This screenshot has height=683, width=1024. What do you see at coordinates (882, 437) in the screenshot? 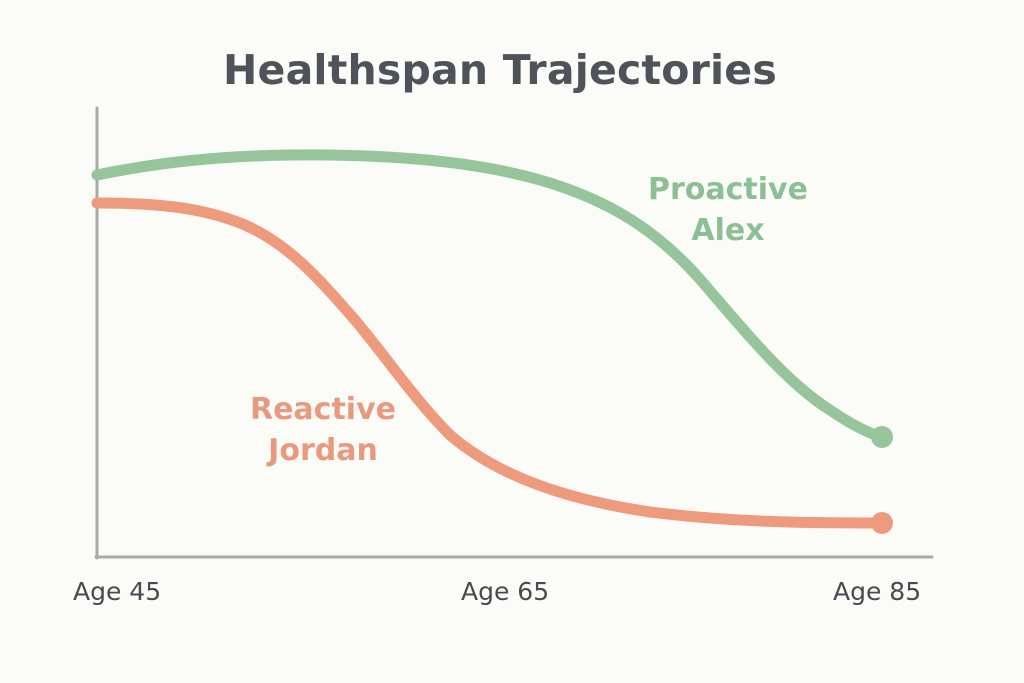
I see `series-end-marker-proactive-alex` at bounding box center [882, 437].